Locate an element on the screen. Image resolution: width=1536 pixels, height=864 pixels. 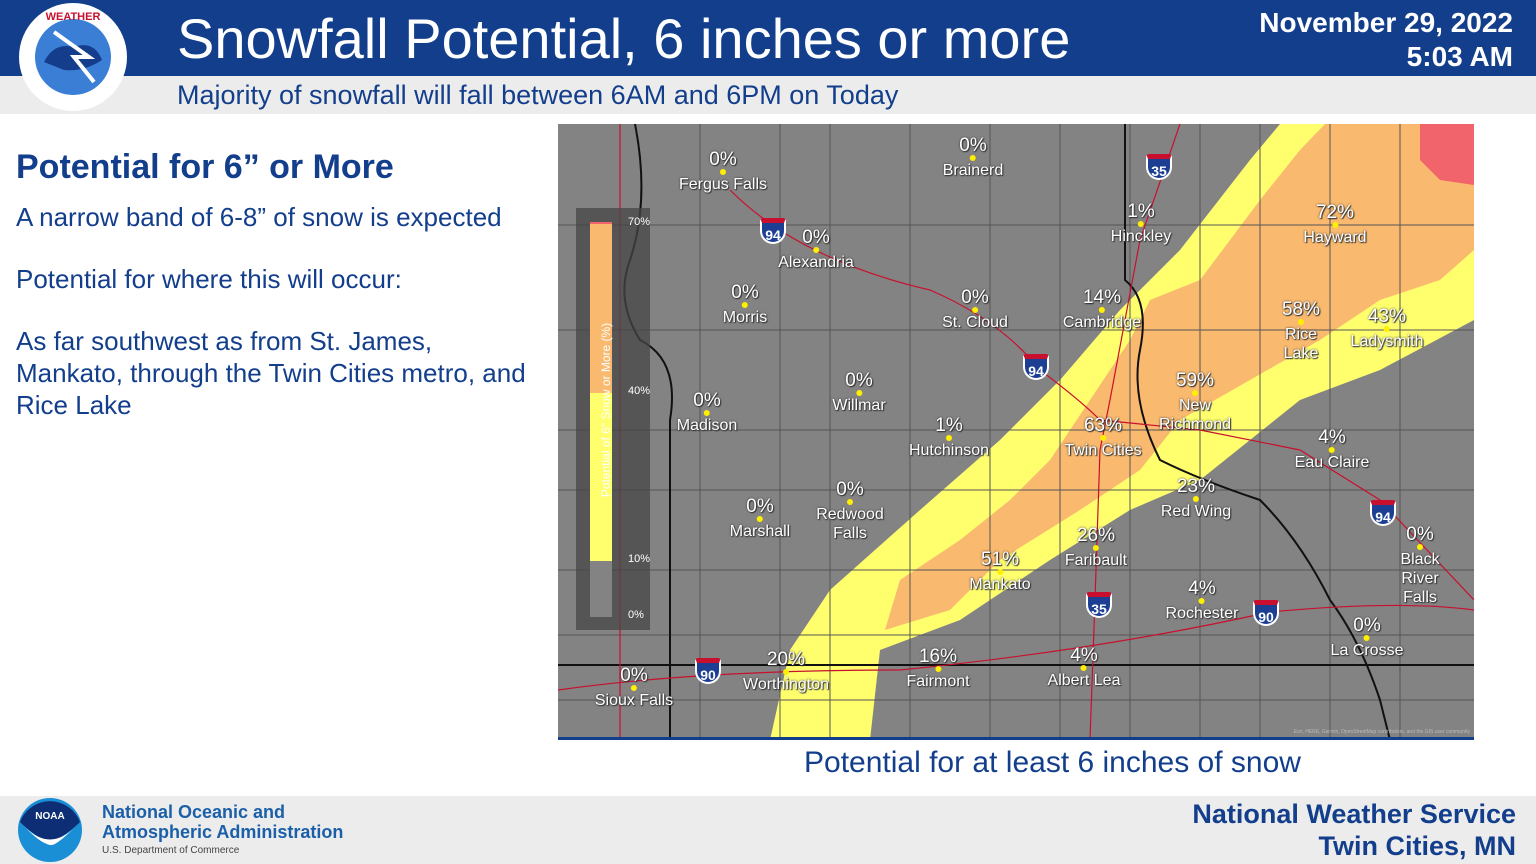
legend-tick: 70% is located at coordinates (639, 222).